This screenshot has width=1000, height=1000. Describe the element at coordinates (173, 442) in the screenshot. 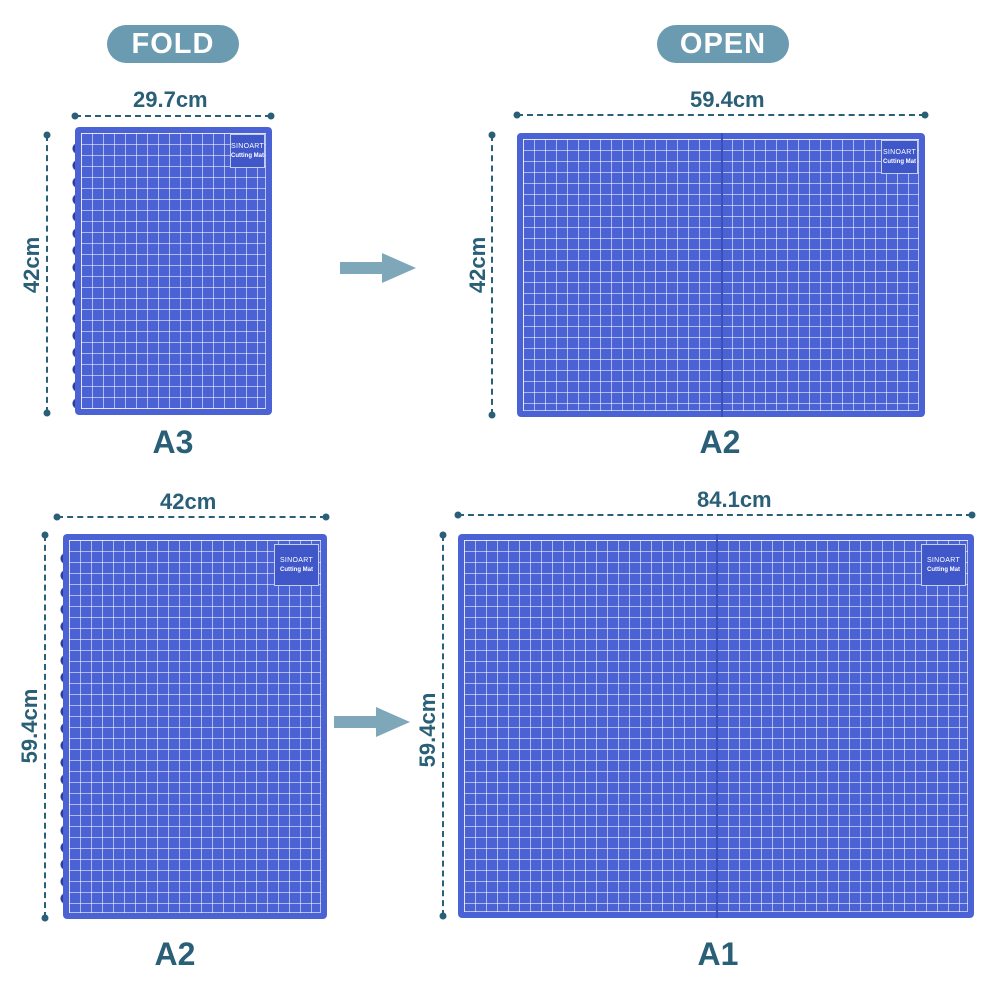

I see `row1-fold-size-label: A3` at that location.